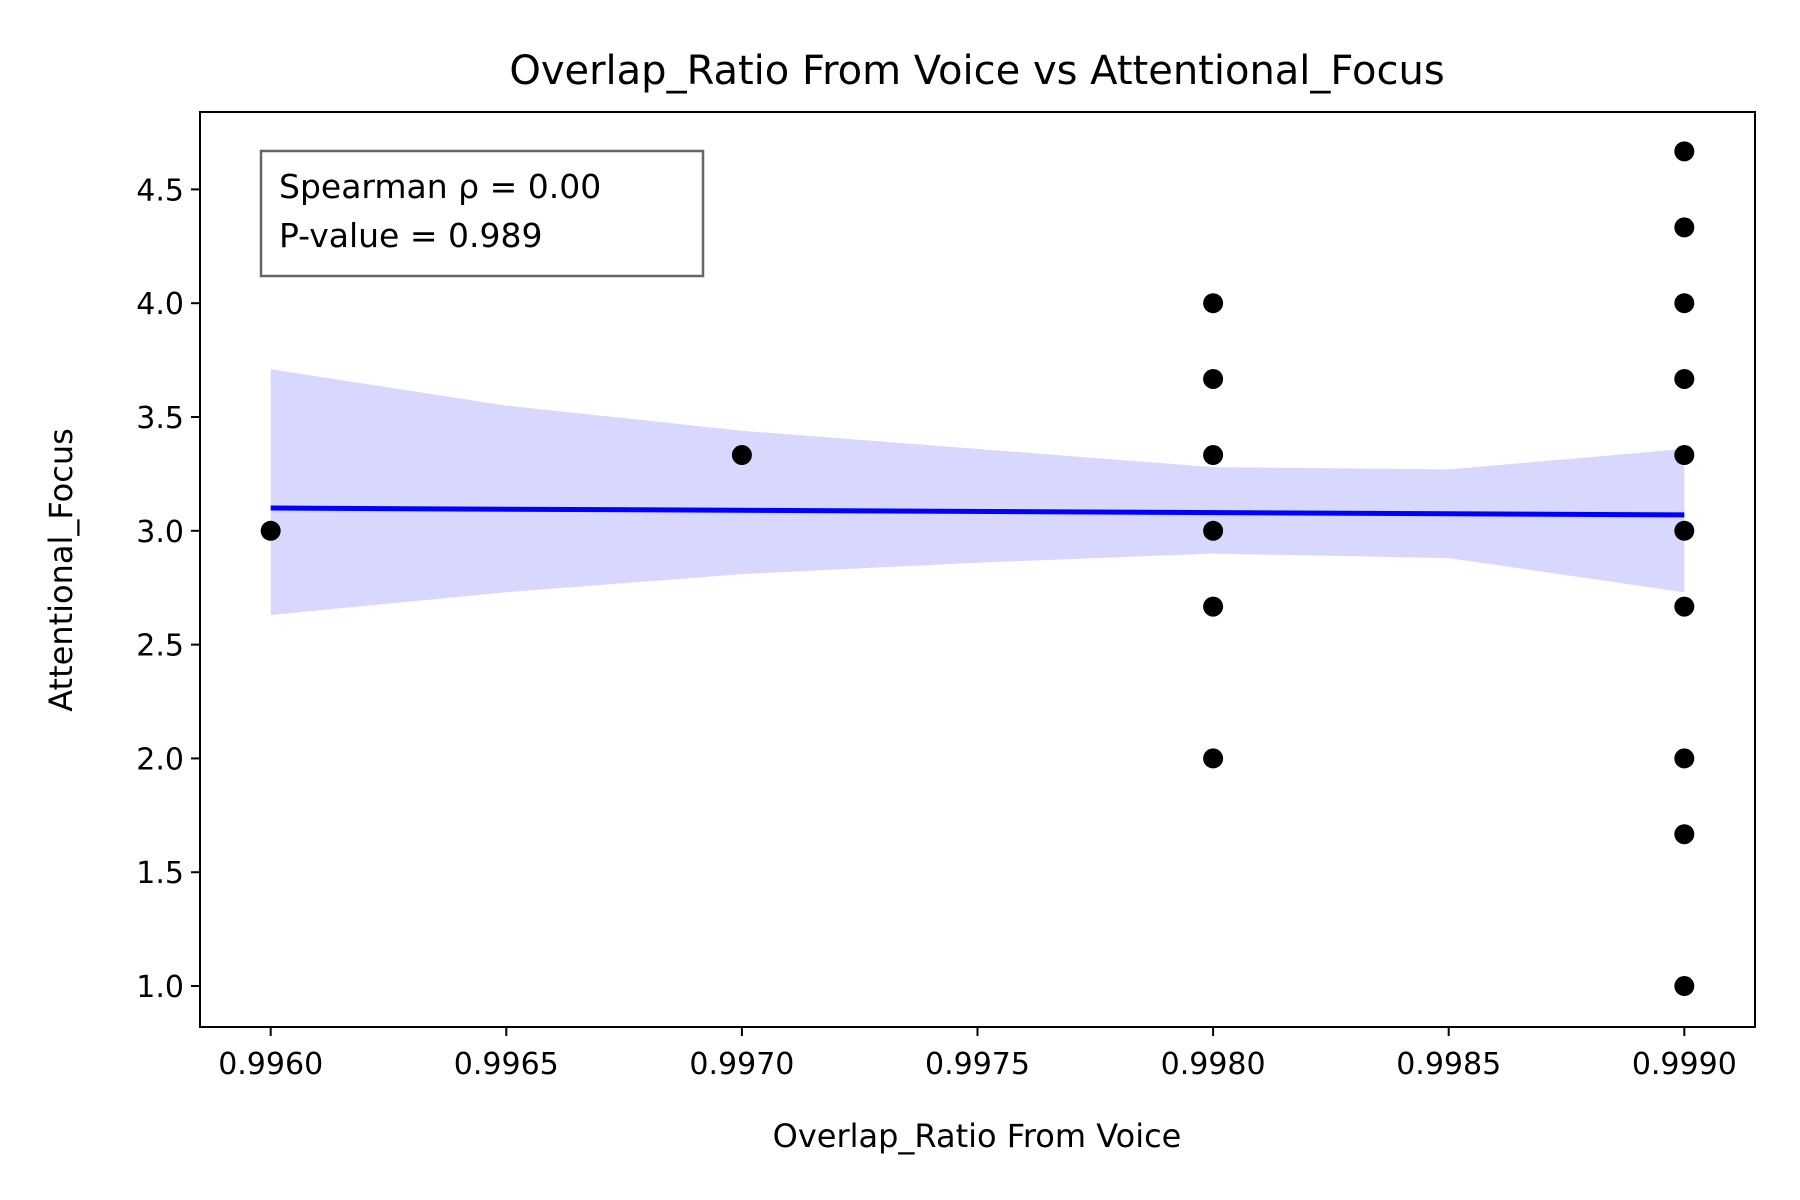 Image resolution: width=1800 pixels, height=1200 pixels. I want to click on x-tick-label: 0.9975, so click(977, 1064).